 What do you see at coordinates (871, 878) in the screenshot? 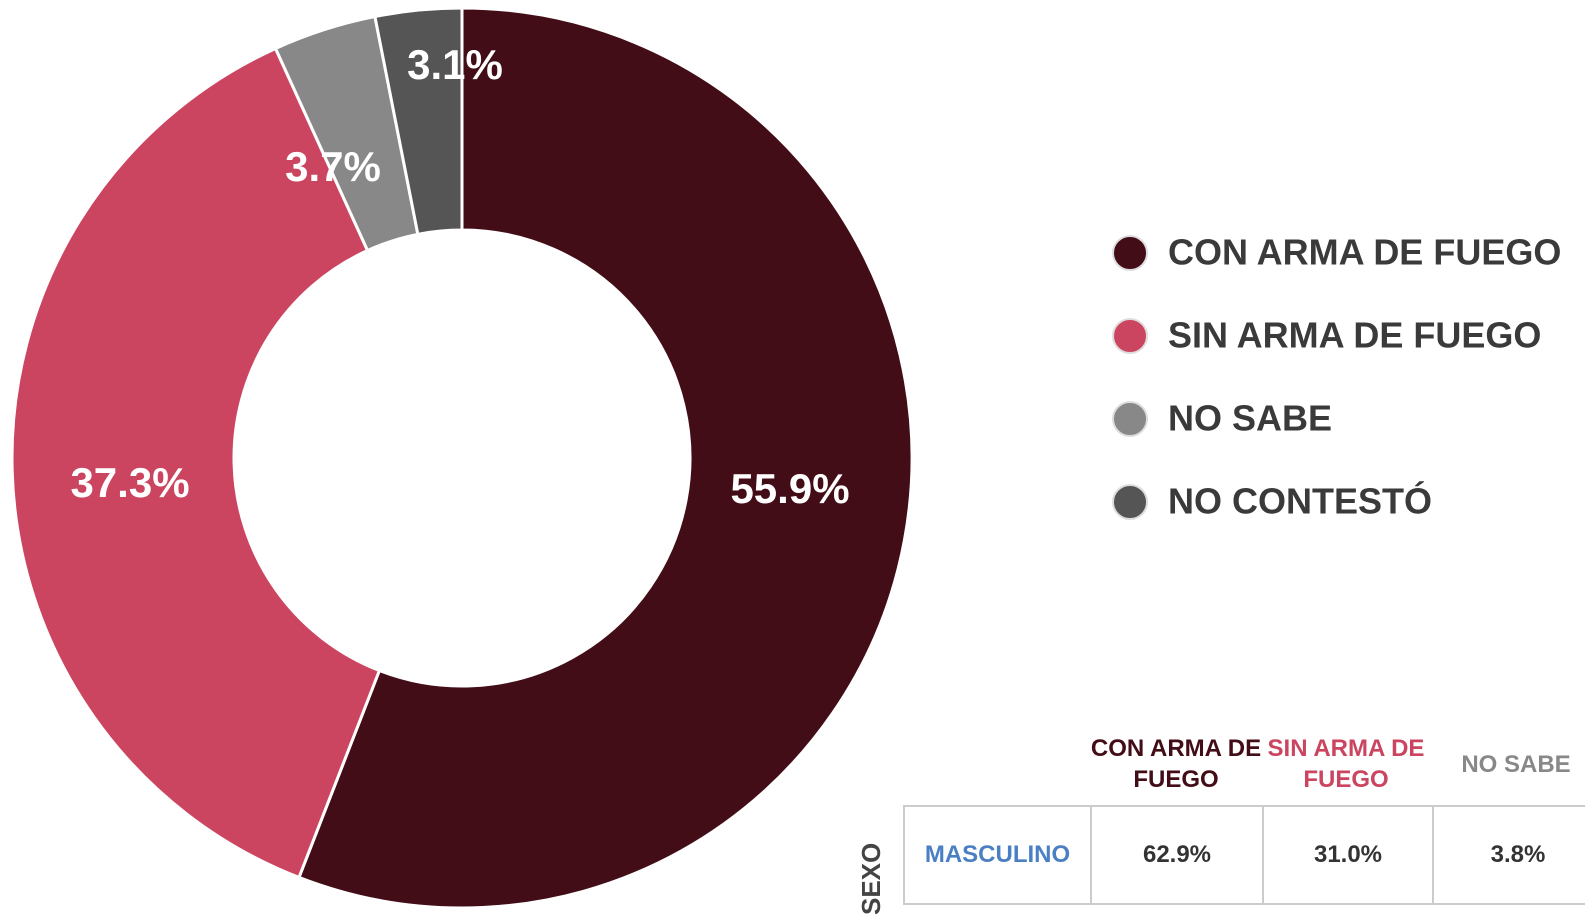
I see `row-group-label: SEXO` at bounding box center [871, 878].